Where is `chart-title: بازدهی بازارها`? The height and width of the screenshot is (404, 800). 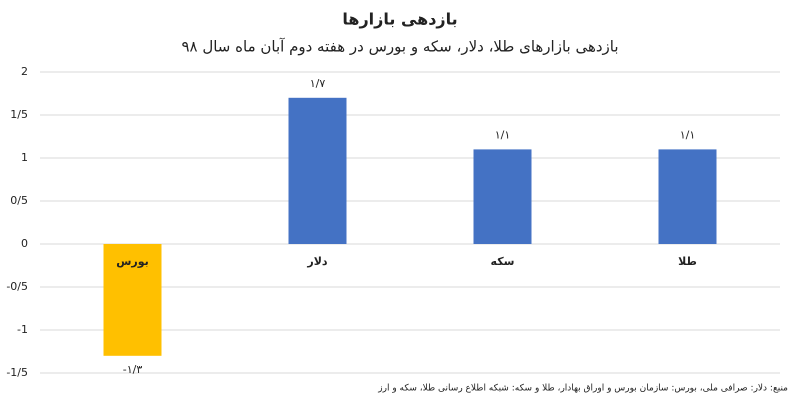
chart-title: بازدهی بازارها is located at coordinates (399, 19).